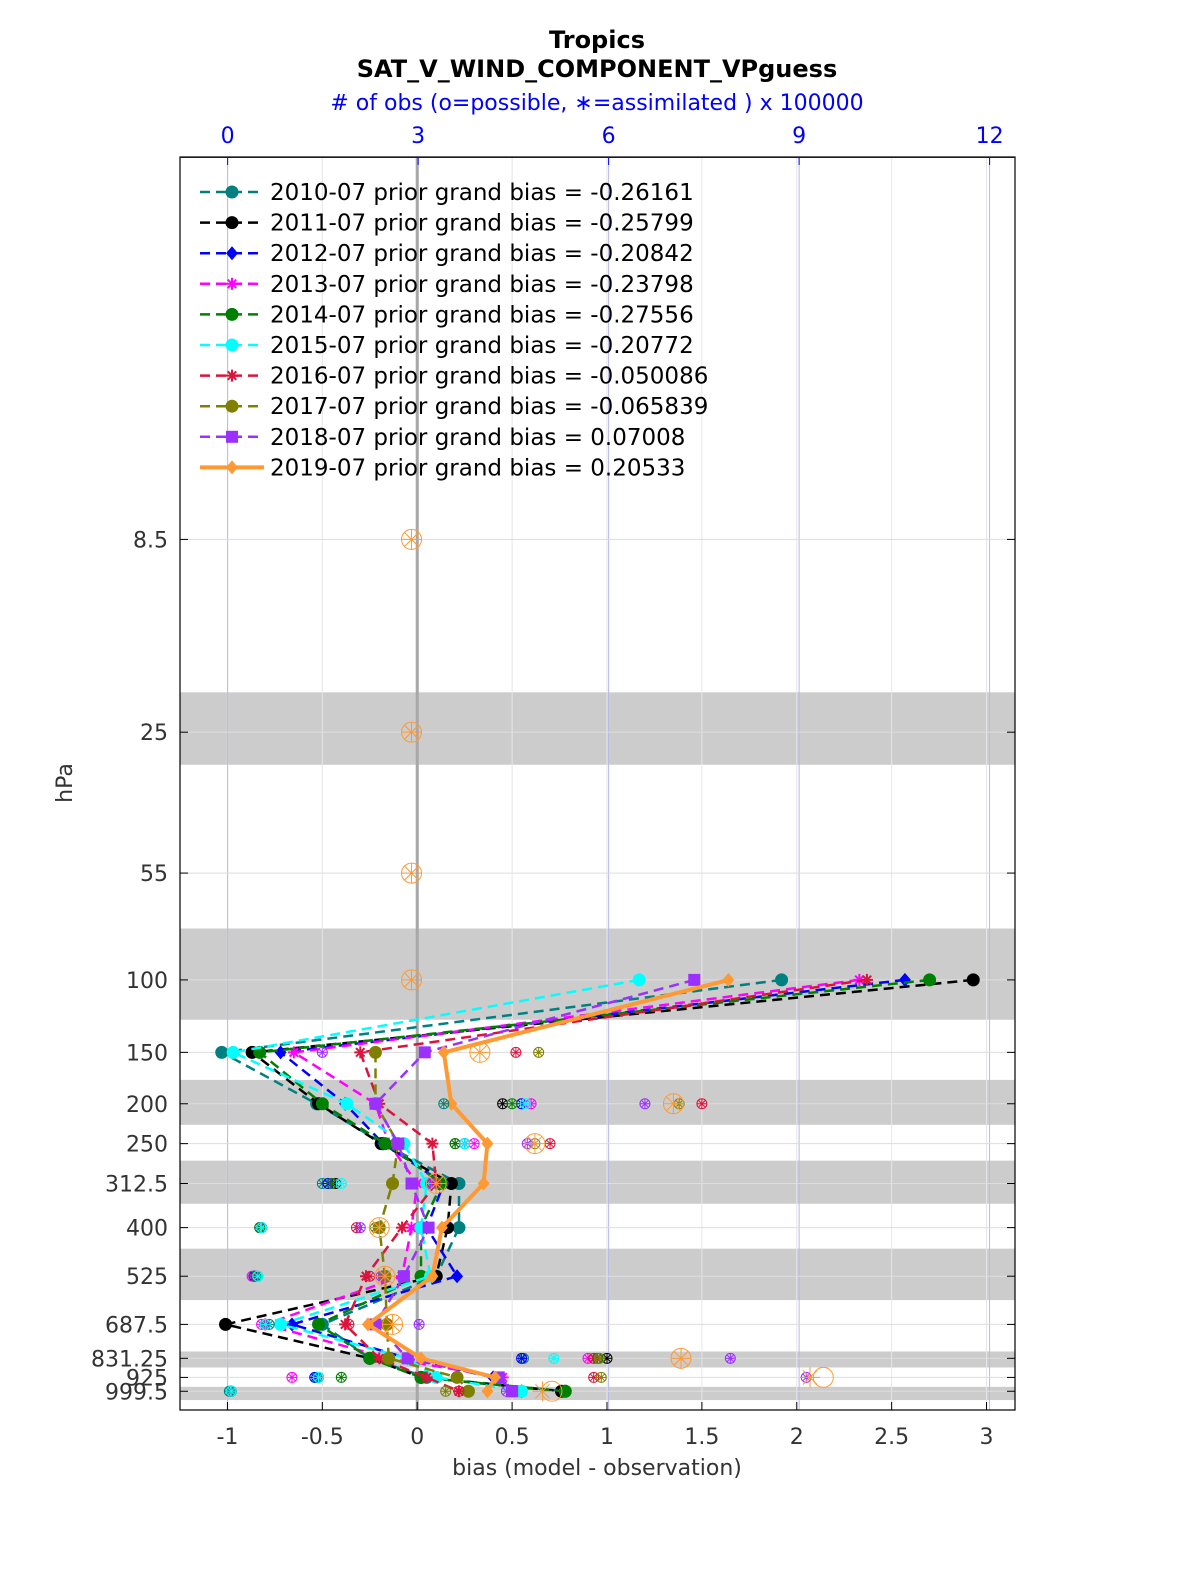  What do you see at coordinates (482, 285) in the screenshot?
I see `legend-entry: 2013-07 prior grand bias = -0.23798` at bounding box center [482, 285].